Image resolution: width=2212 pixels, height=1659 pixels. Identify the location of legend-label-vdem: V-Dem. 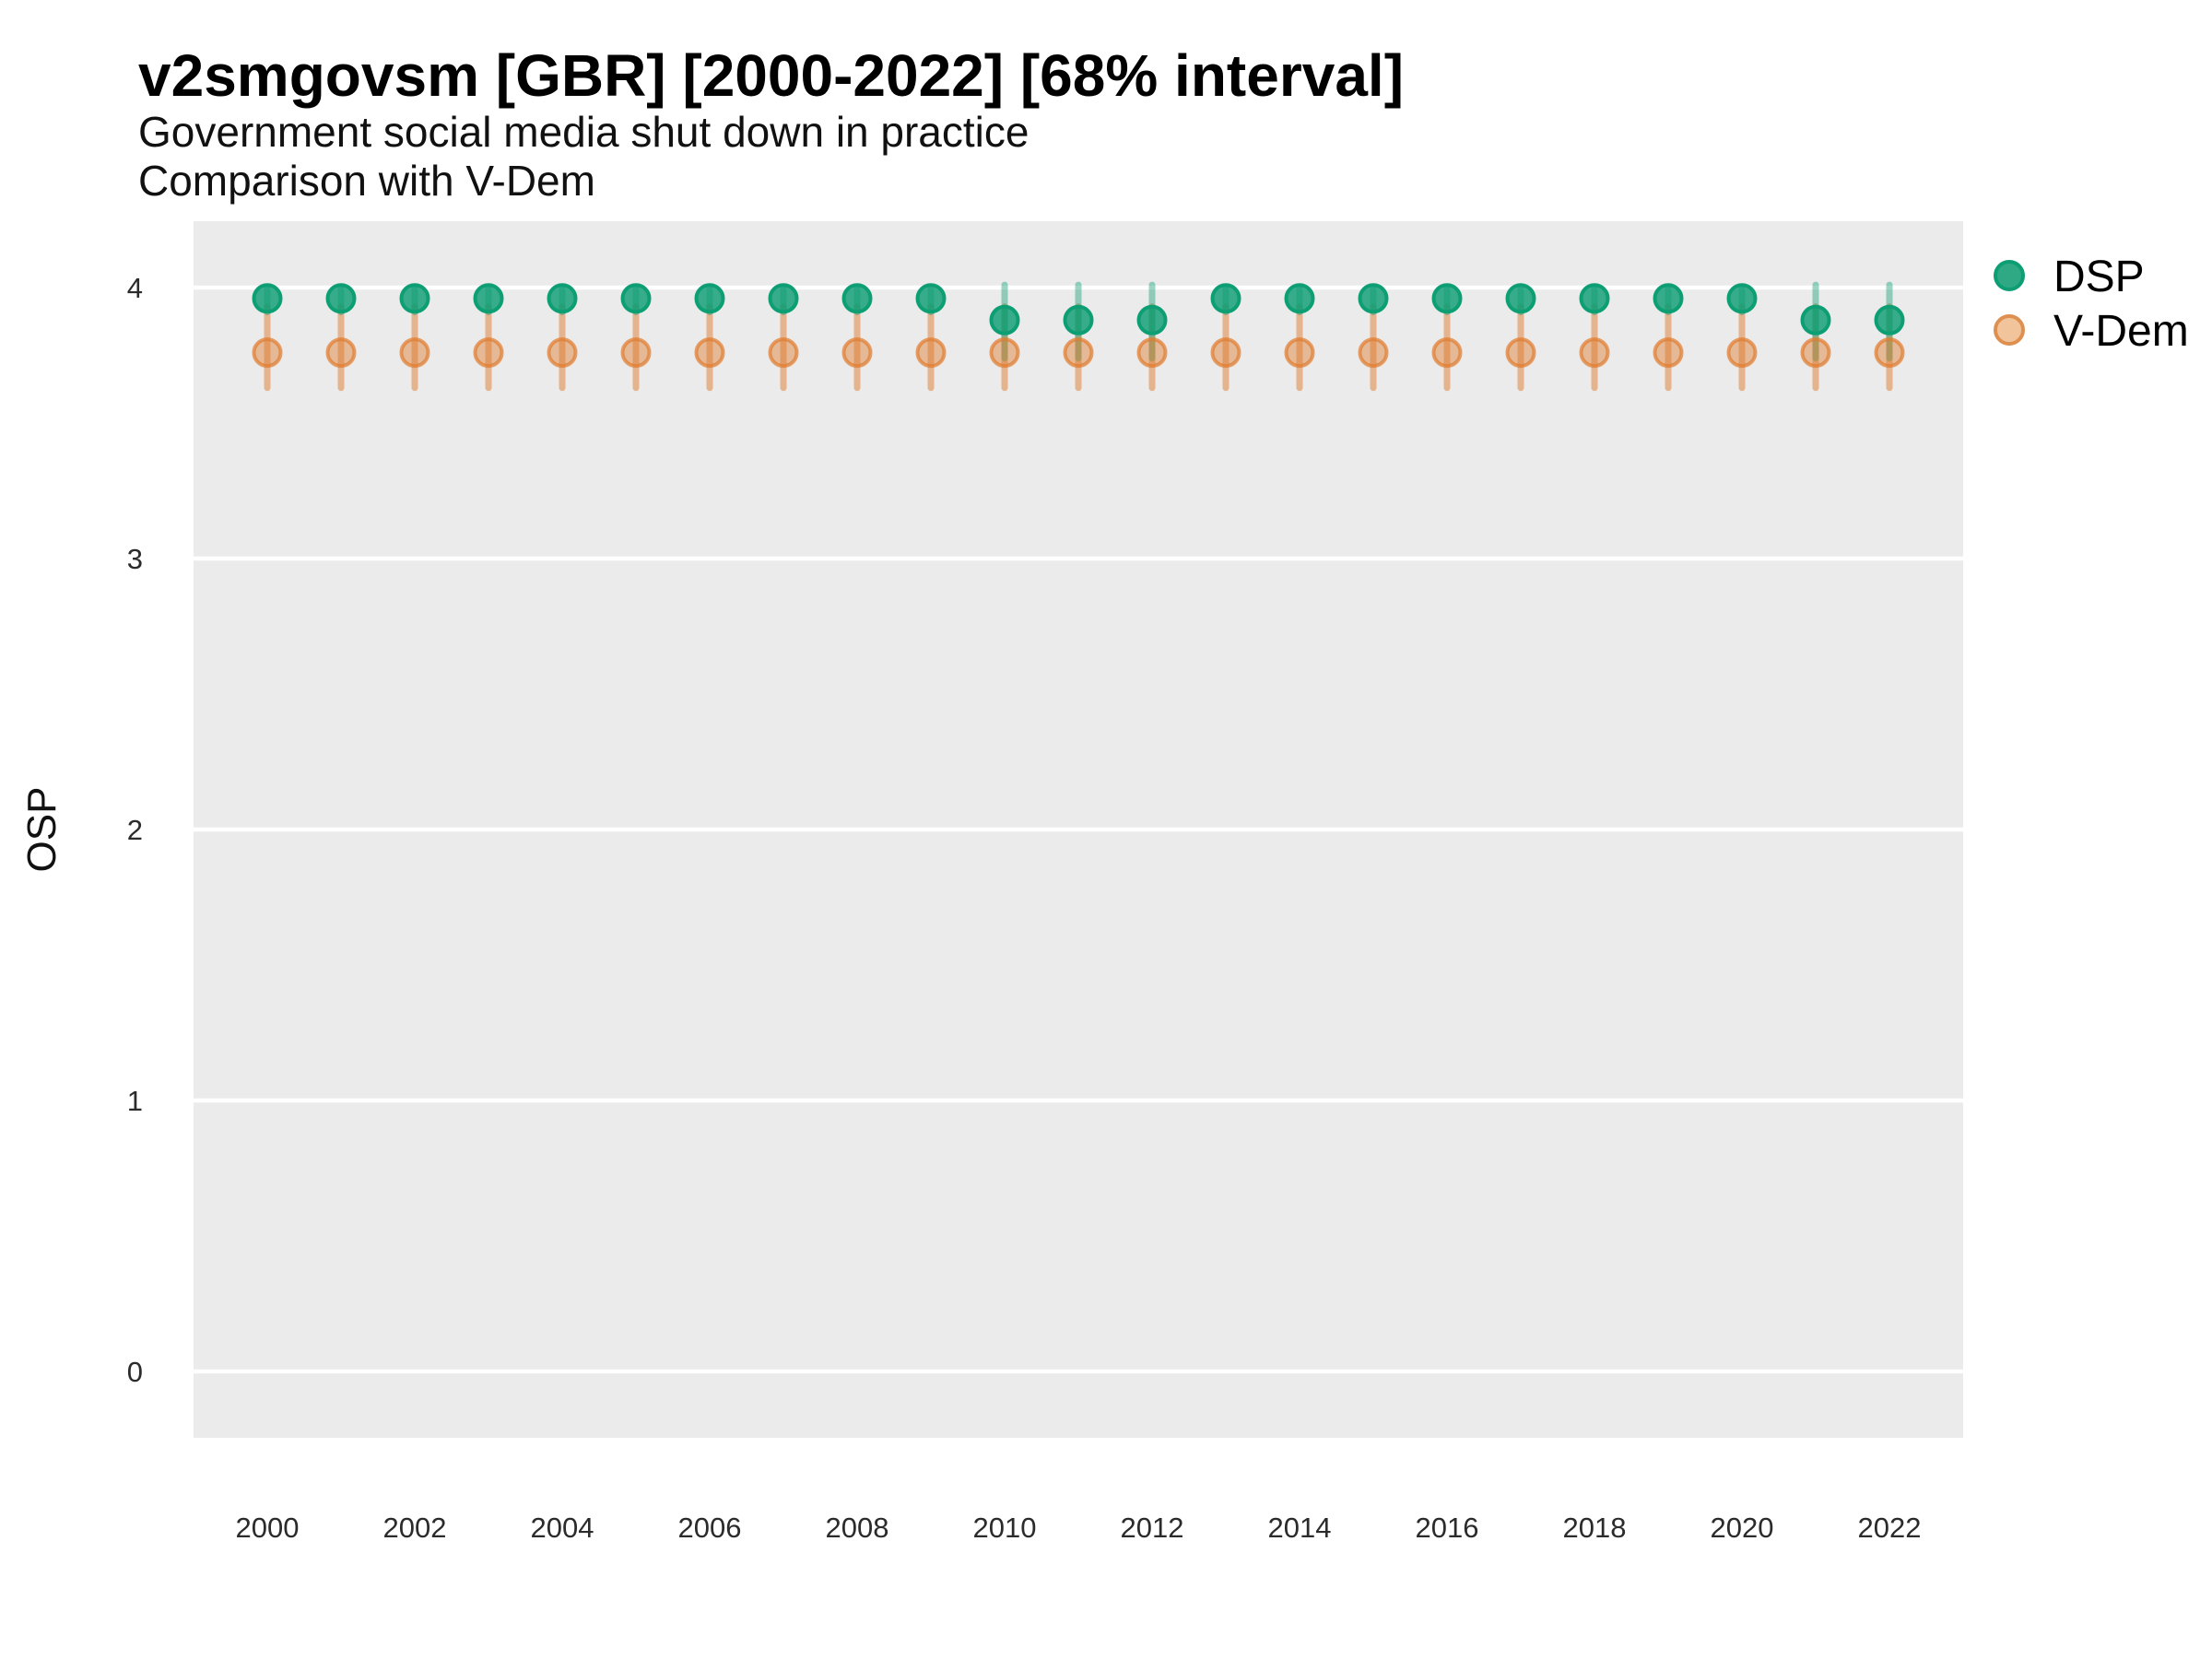
(2121, 331).